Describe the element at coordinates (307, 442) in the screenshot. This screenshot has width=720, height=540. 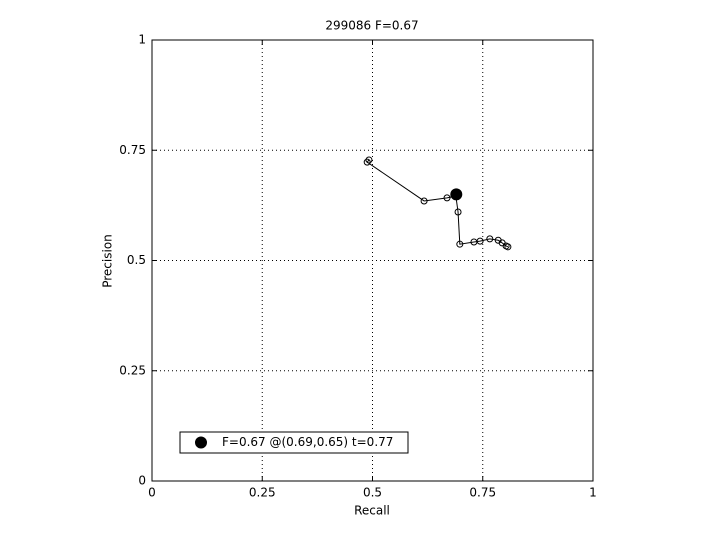
I see `legend-label: F=0.67 @(0.69,0.65) t=0.77` at that location.